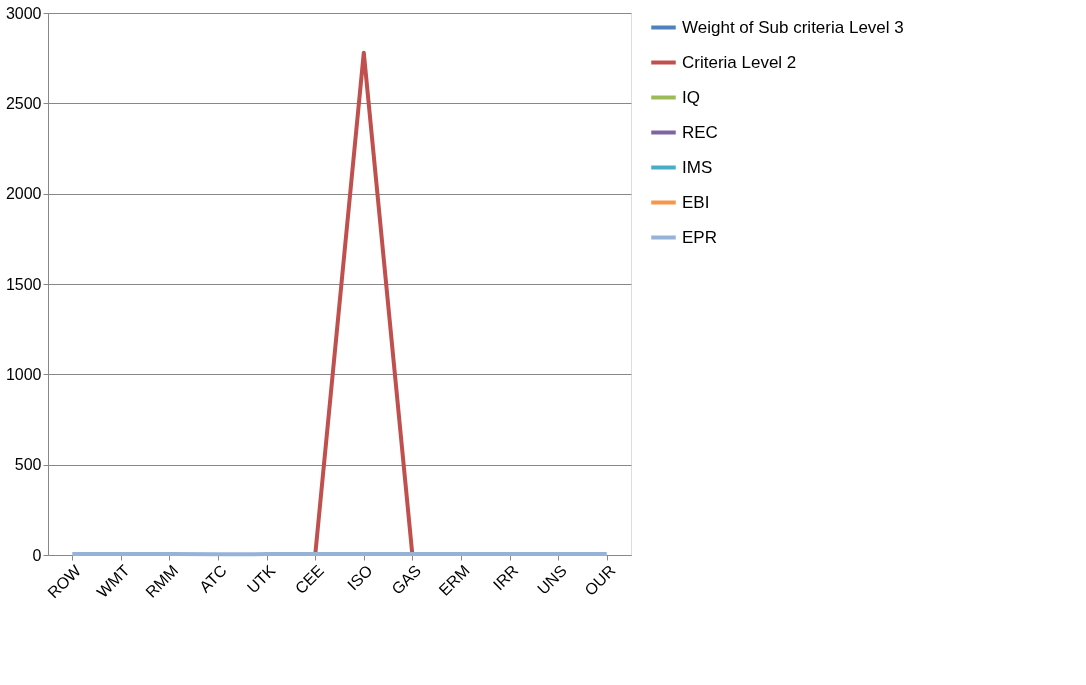  What do you see at coordinates (37, 555) in the screenshot?
I see `y-tick-label: 0` at bounding box center [37, 555].